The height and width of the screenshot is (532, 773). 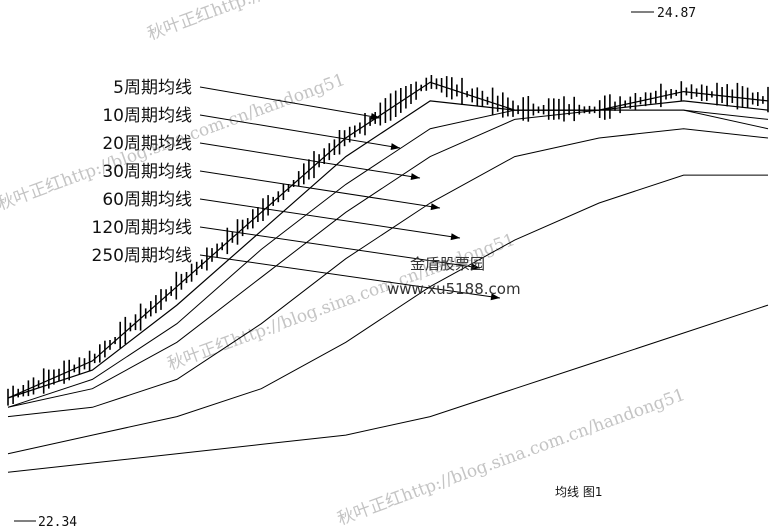 What do you see at coordinates (142, 256) in the screenshot?
I see `ma-label-7: 250周期均线` at bounding box center [142, 256].